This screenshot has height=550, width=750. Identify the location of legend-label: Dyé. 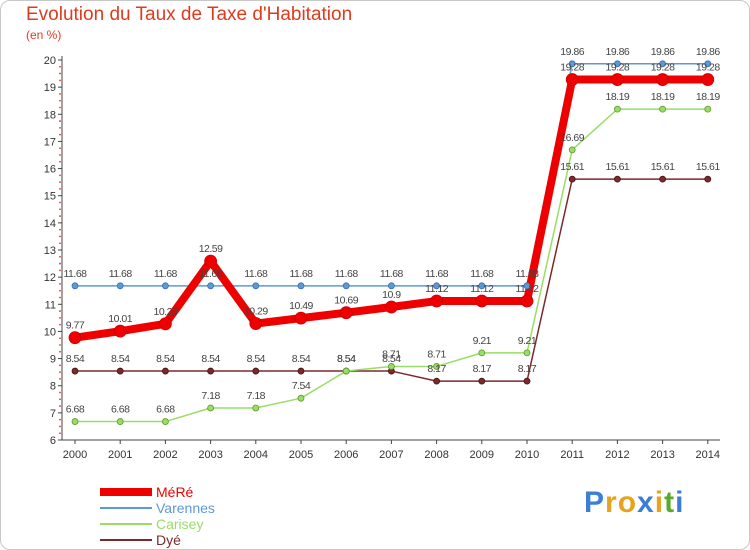
(168, 540).